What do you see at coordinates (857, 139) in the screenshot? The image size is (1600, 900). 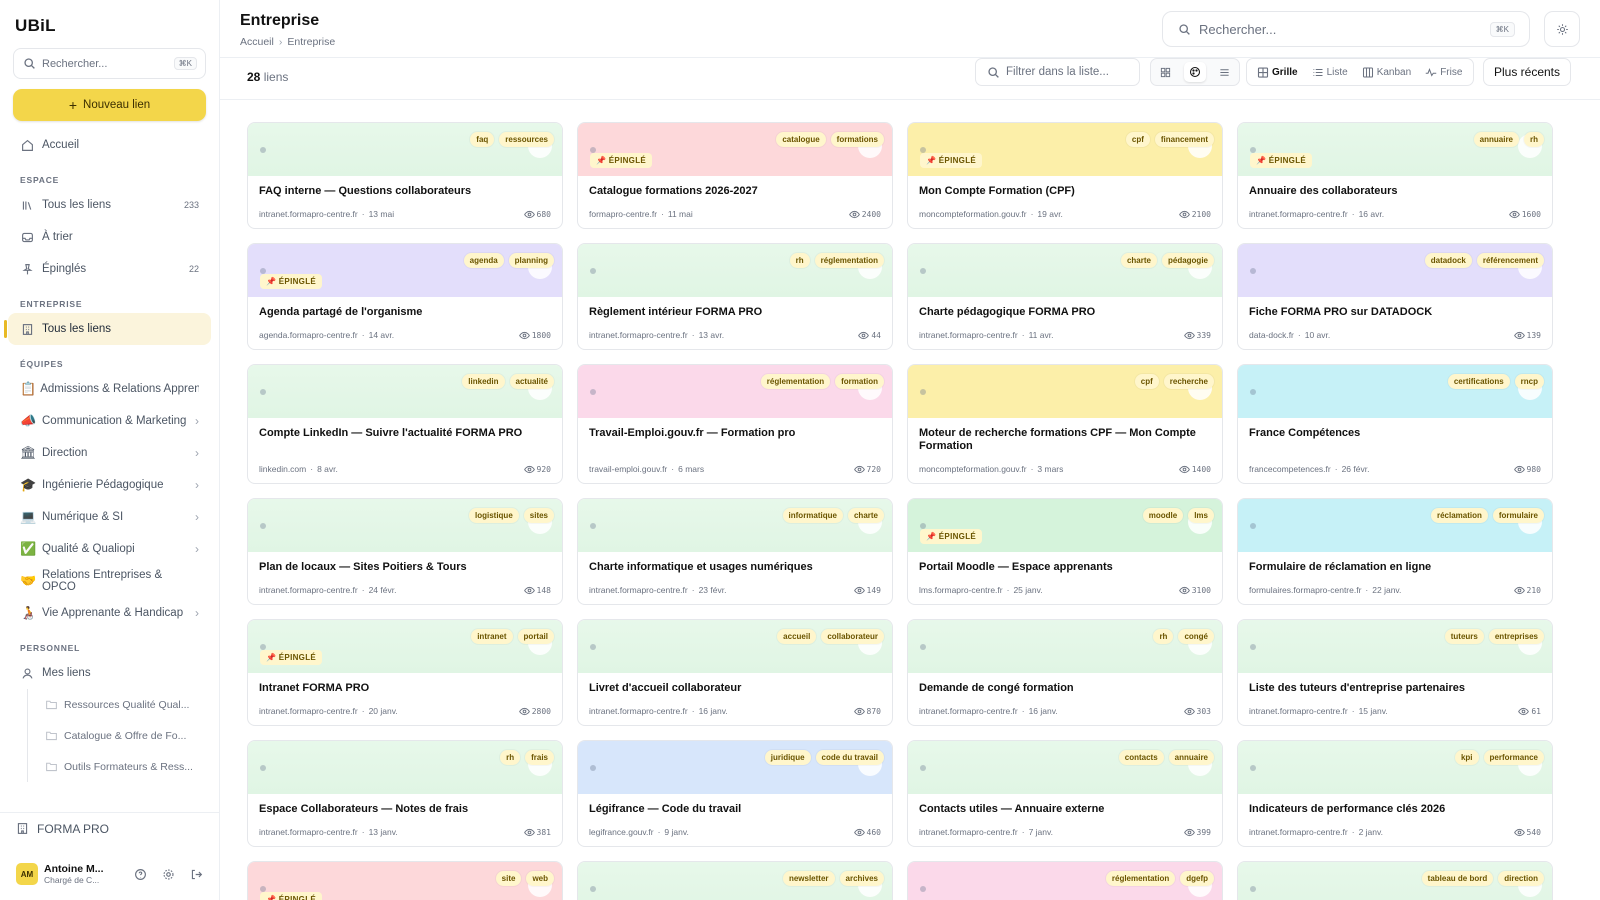 I see `tag-badge: formations` at bounding box center [857, 139].